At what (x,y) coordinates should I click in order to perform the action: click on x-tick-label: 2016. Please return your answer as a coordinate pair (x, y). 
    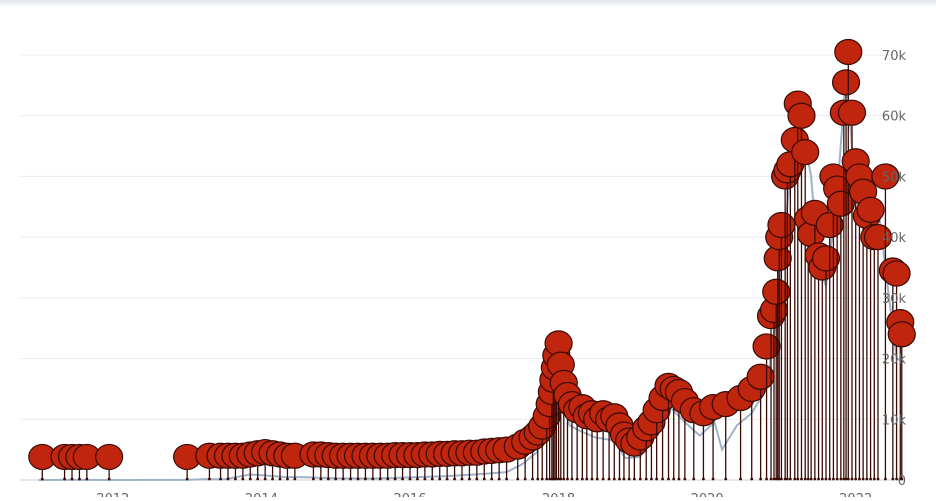
    Looking at the image, I should click on (409, 494).